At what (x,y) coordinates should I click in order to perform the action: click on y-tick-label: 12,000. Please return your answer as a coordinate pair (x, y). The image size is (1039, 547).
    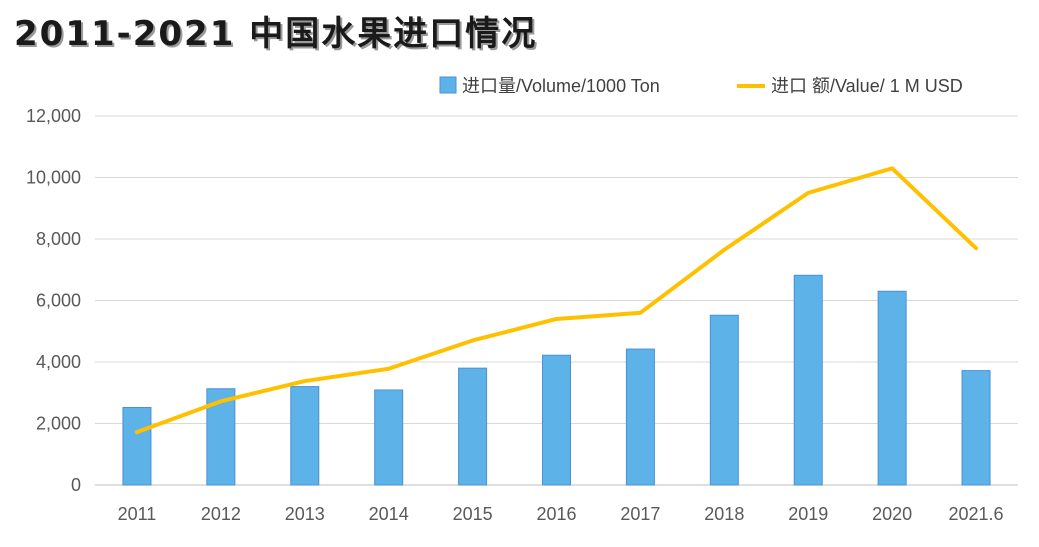
    Looking at the image, I should click on (53, 116).